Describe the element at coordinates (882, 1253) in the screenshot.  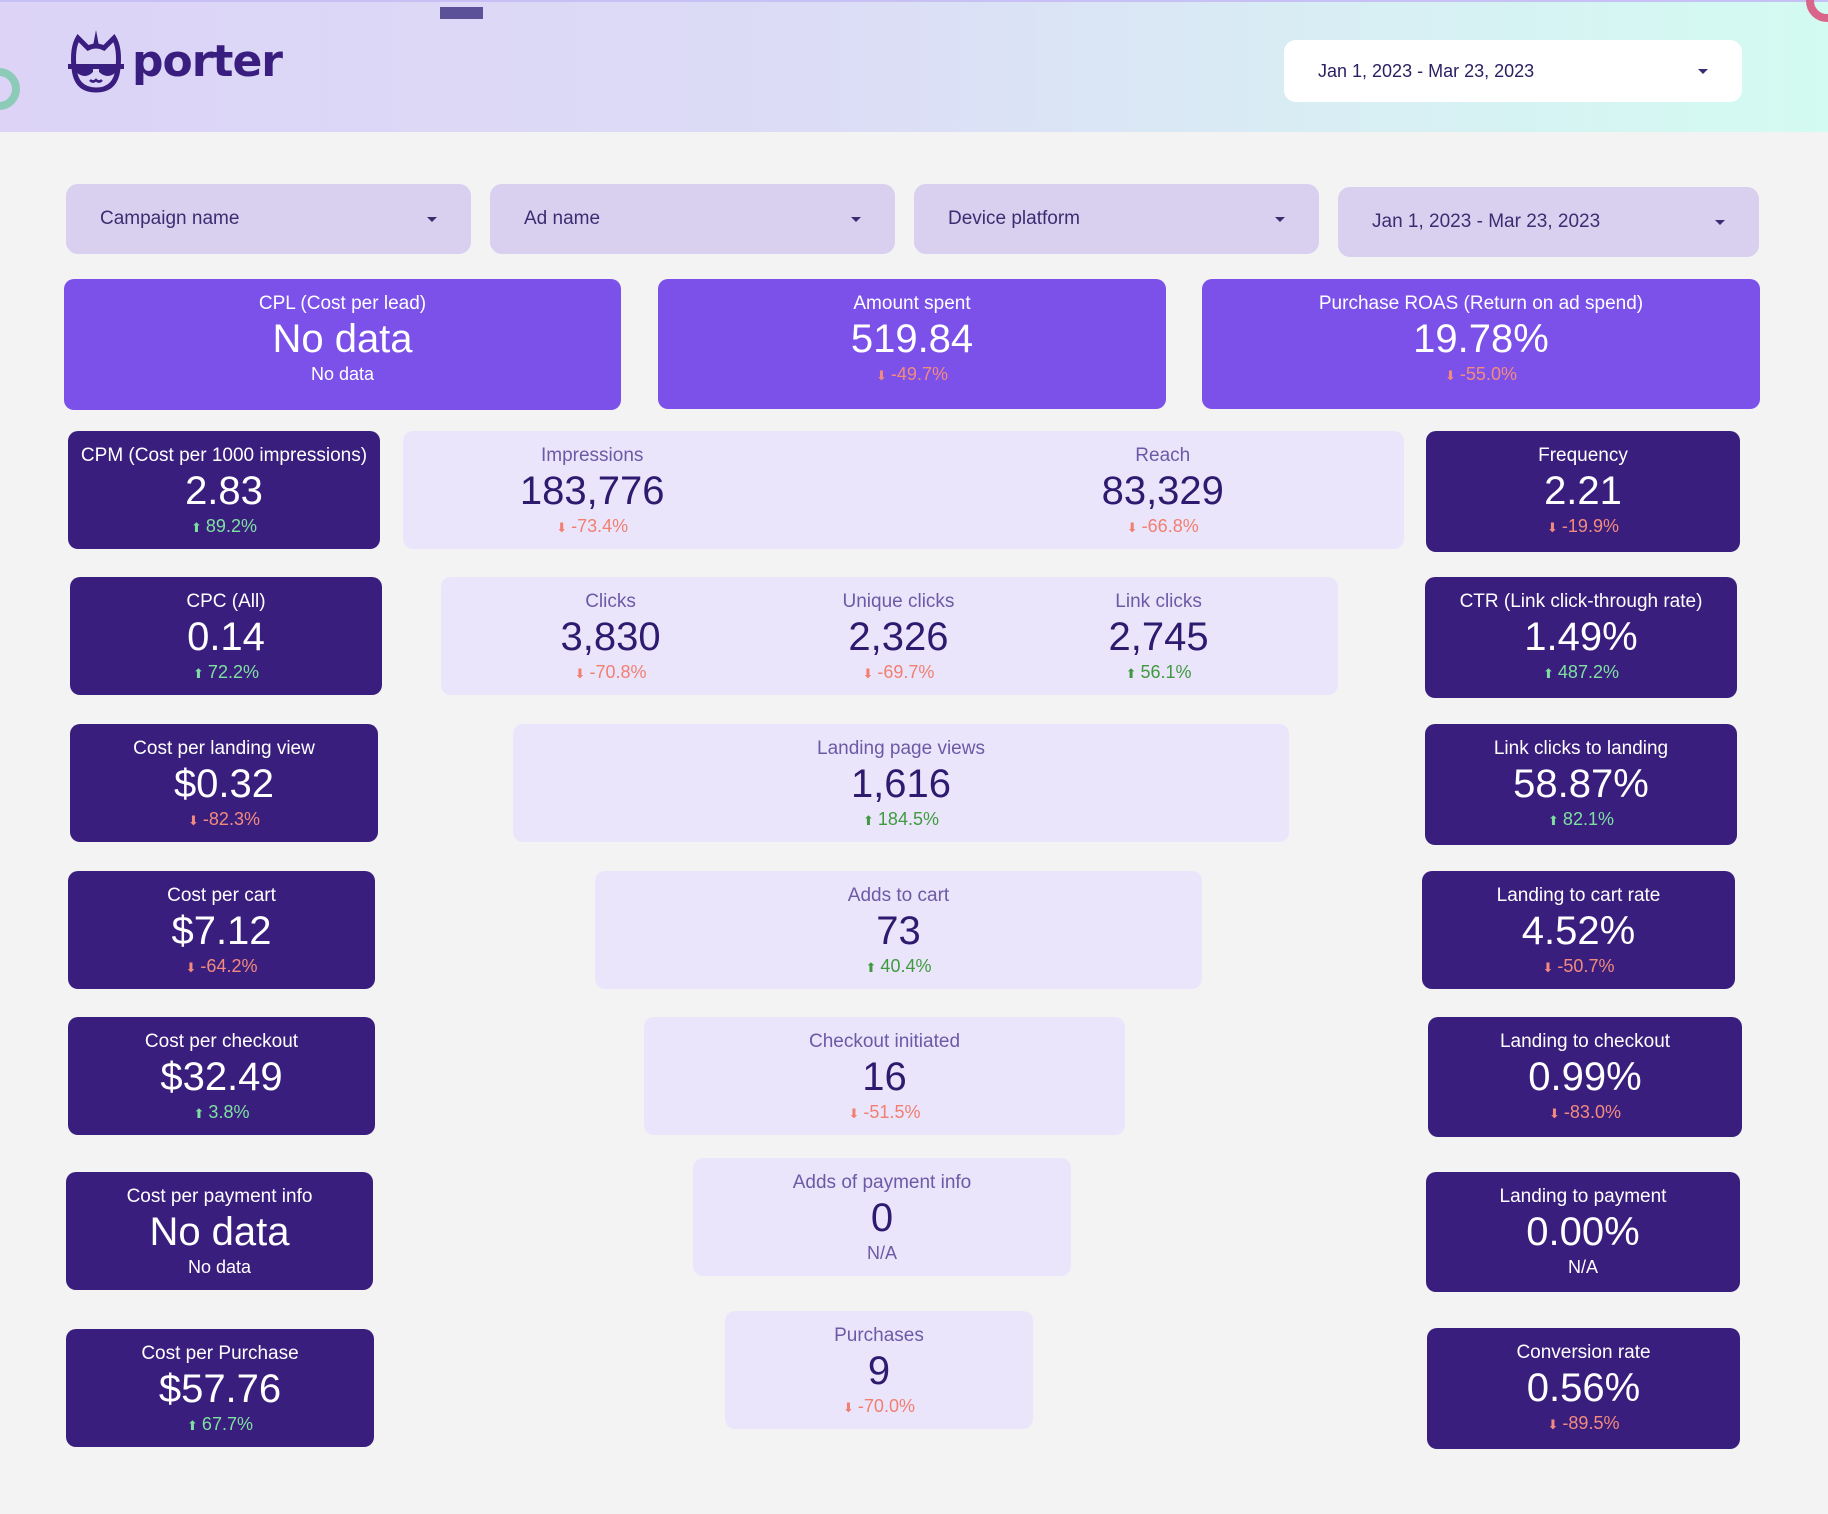
I see `metric-delta: N/A` at that location.